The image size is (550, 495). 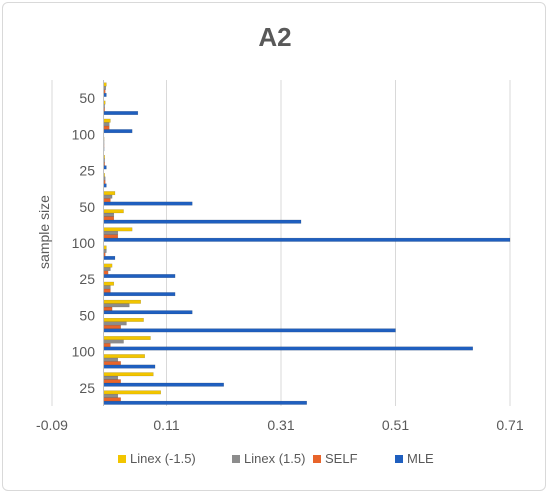 I want to click on legend-item: Linex (-1.5), so click(x=157, y=458).